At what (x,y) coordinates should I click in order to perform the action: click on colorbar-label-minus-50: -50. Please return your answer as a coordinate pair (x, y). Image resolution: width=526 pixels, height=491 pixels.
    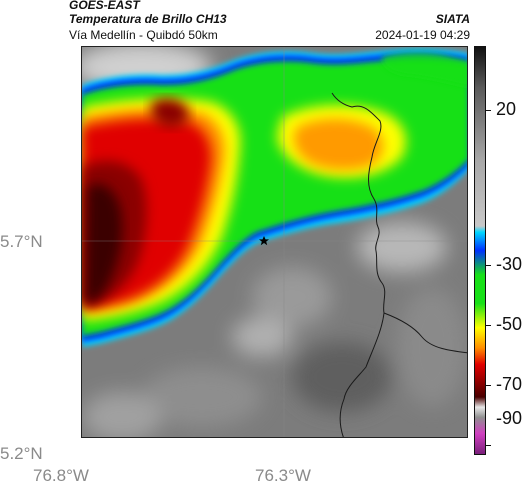
    Looking at the image, I should click on (509, 324).